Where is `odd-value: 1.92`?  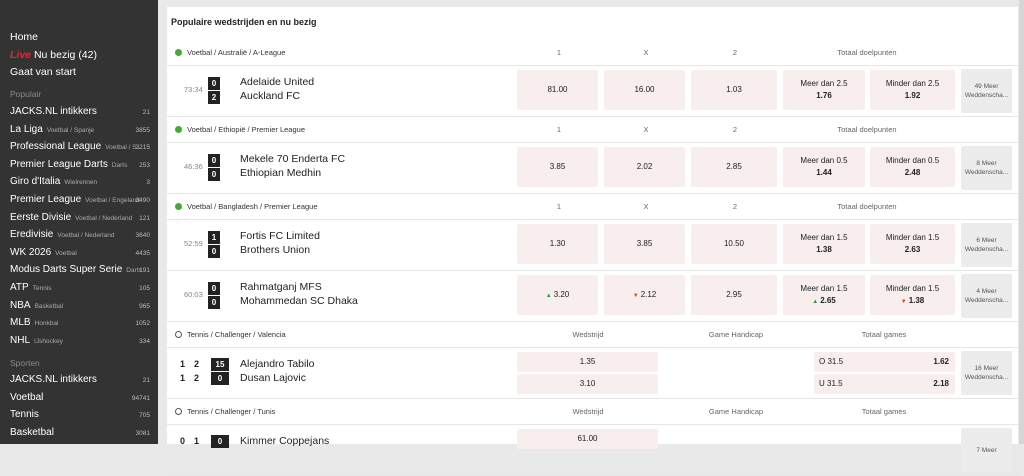 odd-value: 1.92 is located at coordinates (912, 95).